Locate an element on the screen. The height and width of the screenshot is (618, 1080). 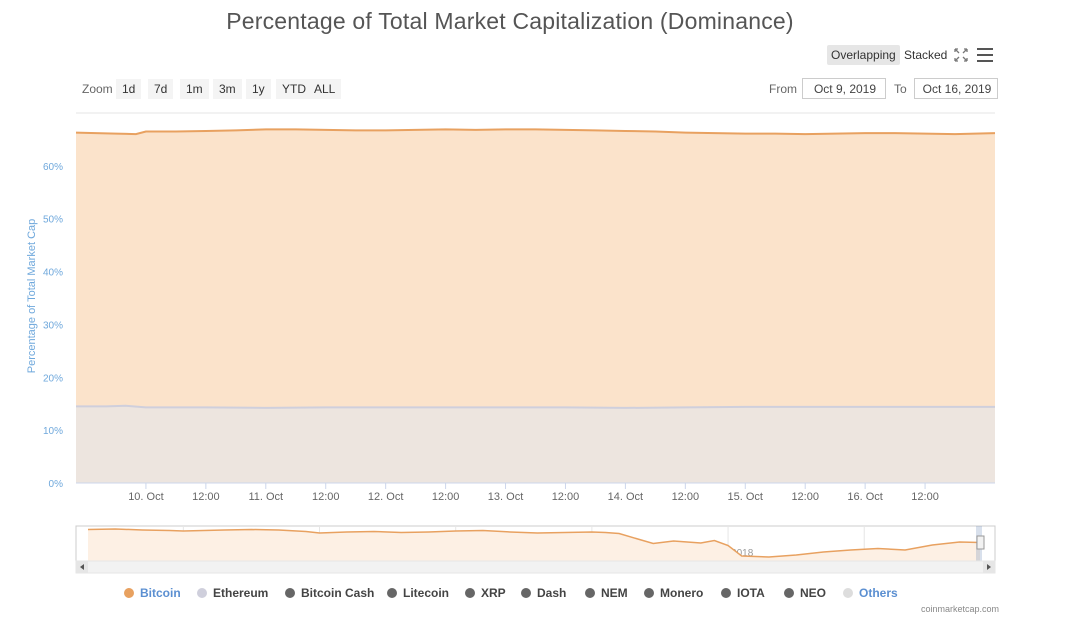
legend-item-dash: Dash is located at coordinates (543, 593).